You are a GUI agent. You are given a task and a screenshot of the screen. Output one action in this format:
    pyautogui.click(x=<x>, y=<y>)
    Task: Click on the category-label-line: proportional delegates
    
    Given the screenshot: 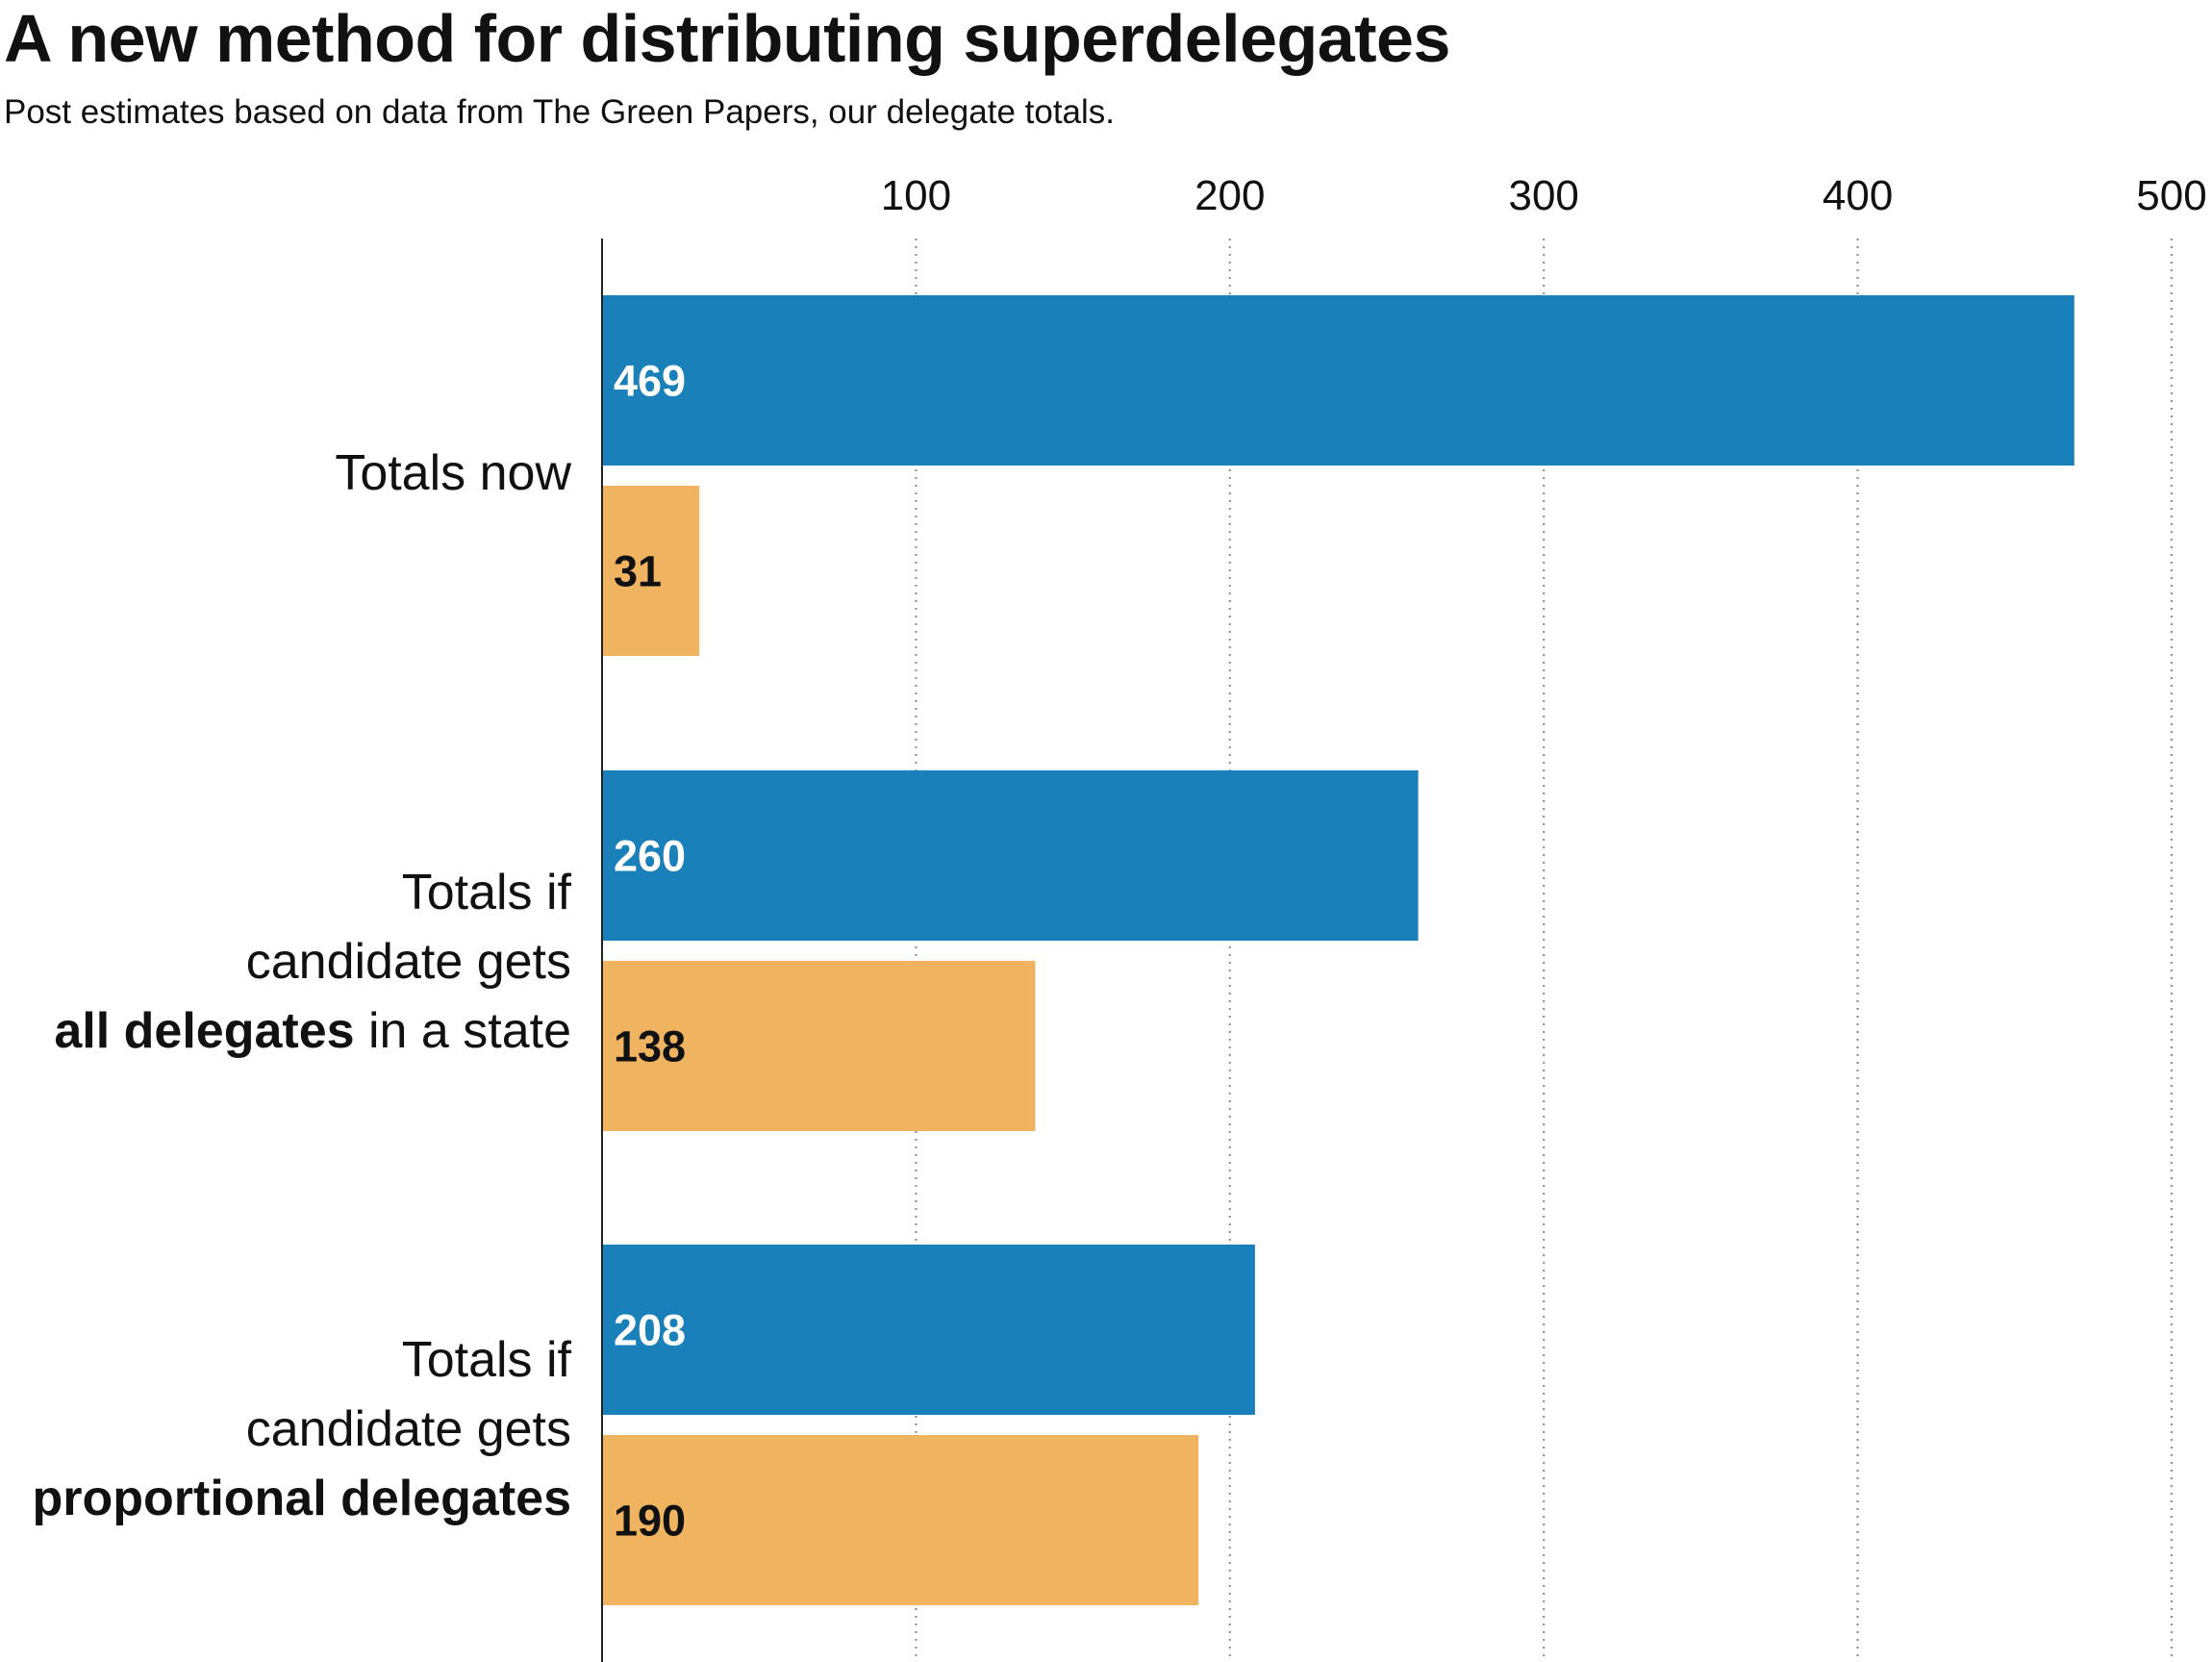 What is the action you would take?
    pyautogui.click(x=286, y=1498)
    